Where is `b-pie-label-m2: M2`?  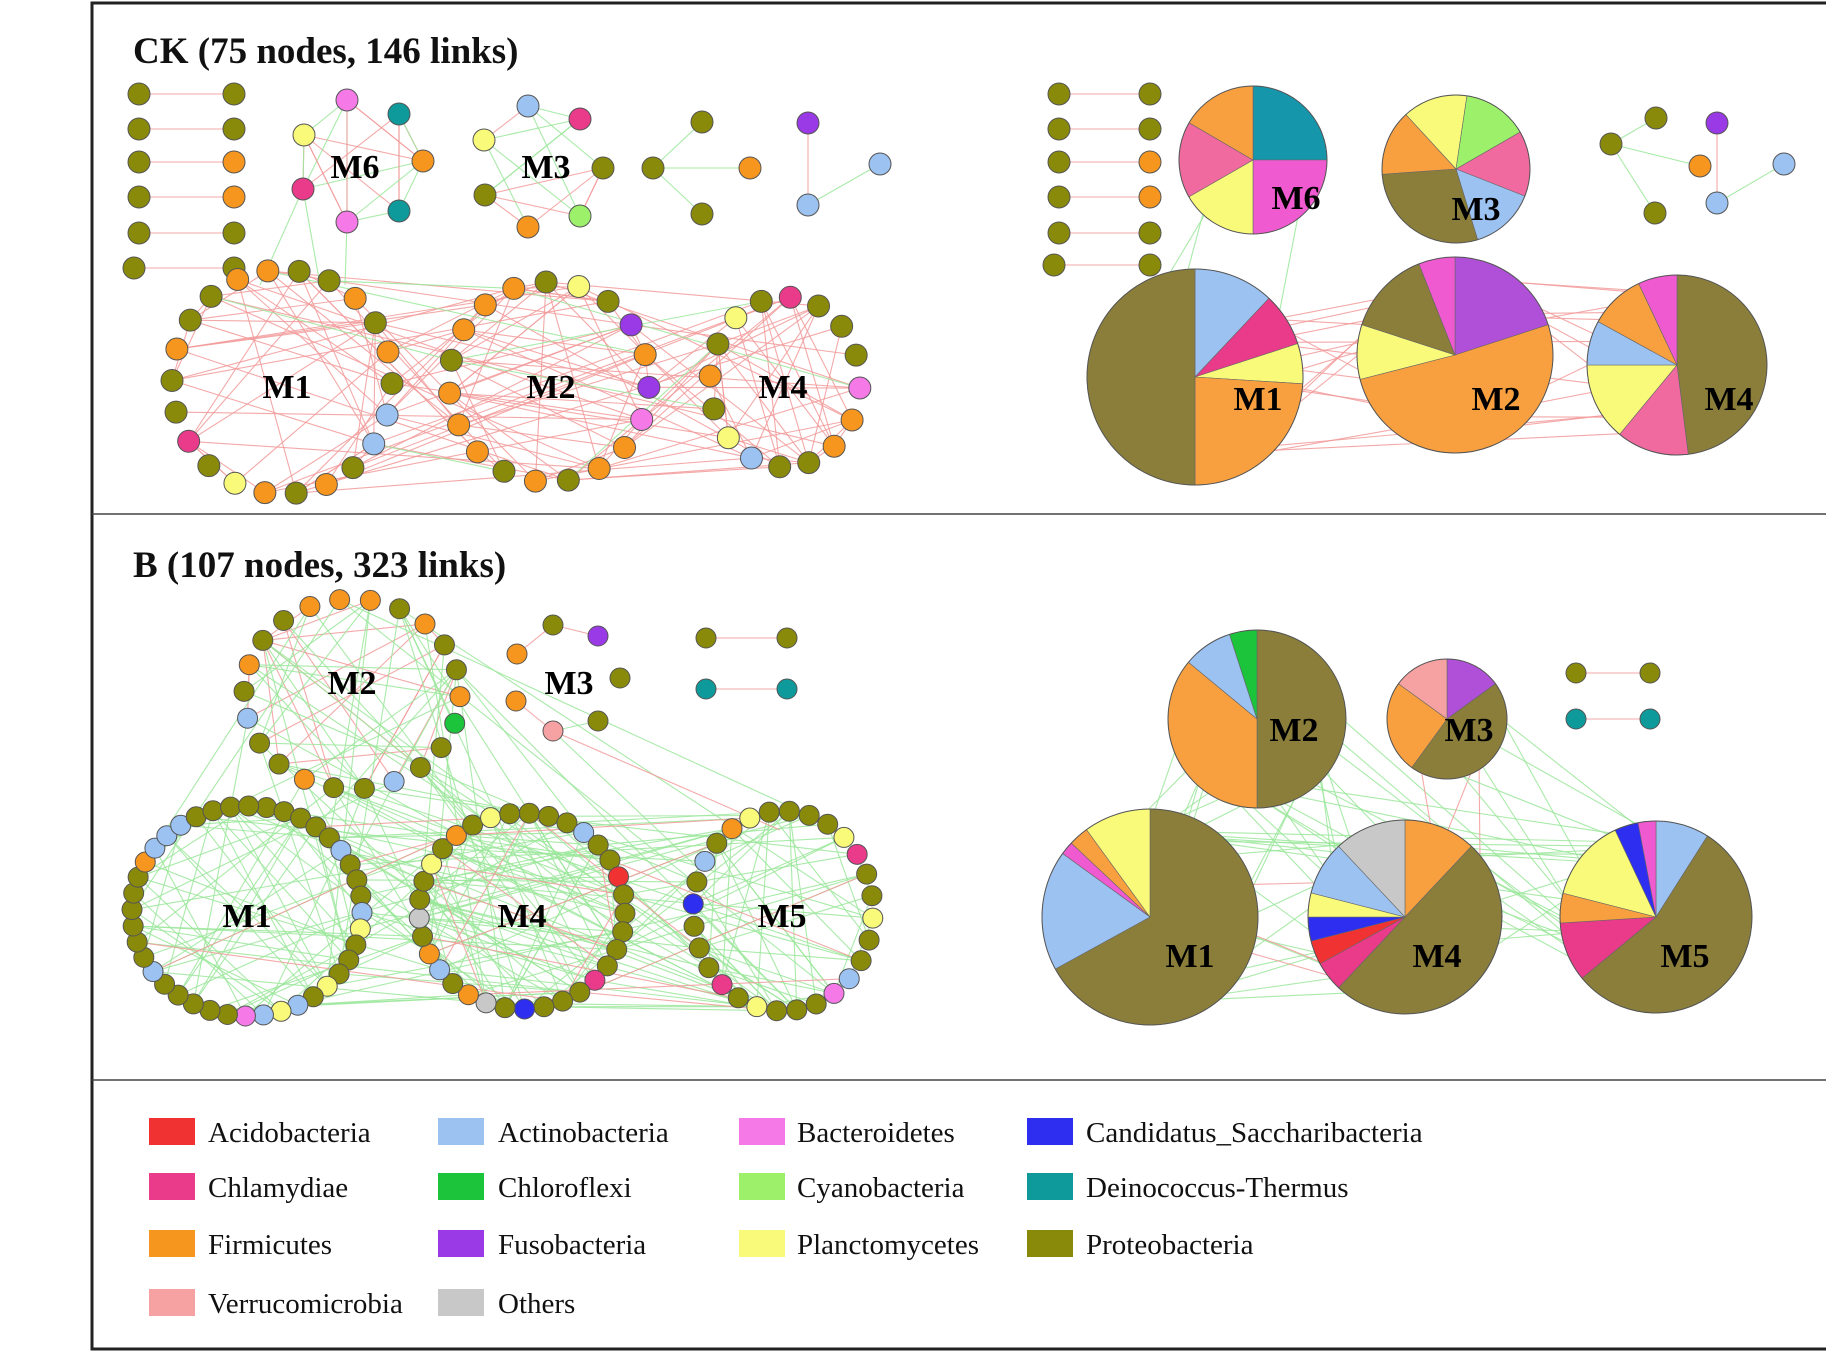
b-pie-label-m2: M2 is located at coordinates (1293, 730).